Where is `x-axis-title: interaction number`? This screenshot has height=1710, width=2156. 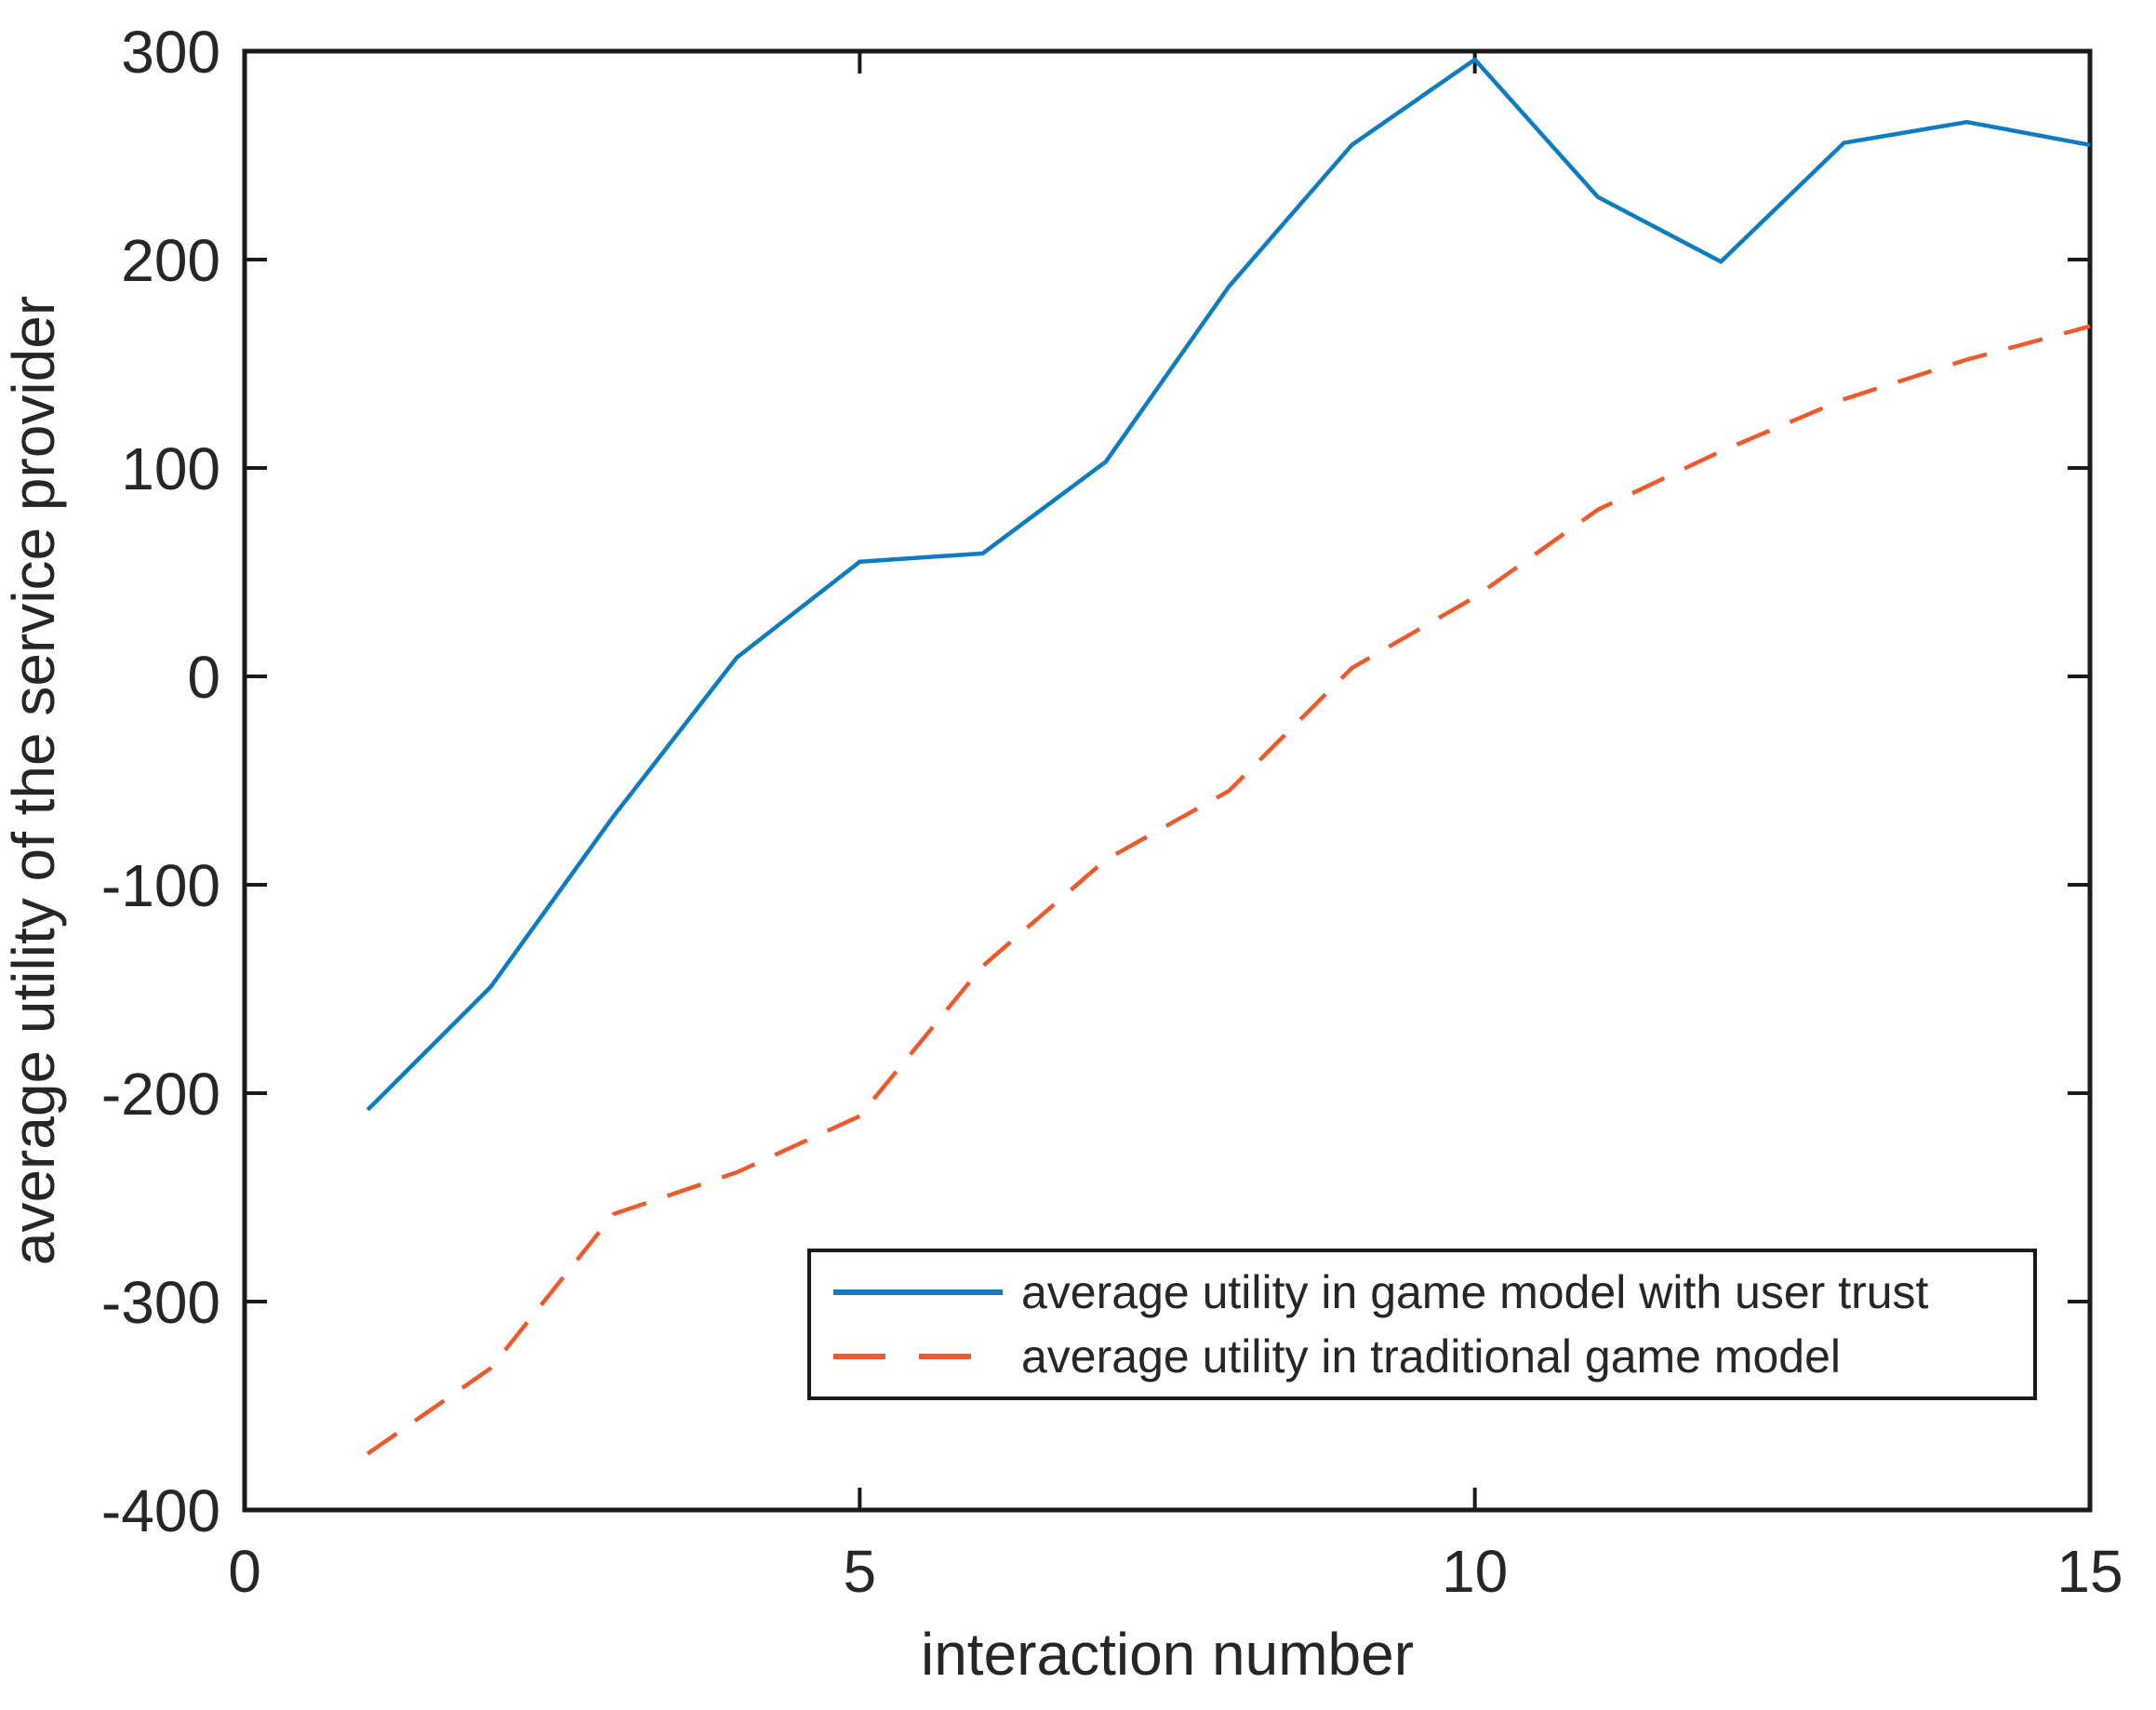
x-axis-title: interaction number is located at coordinates (1167, 1655).